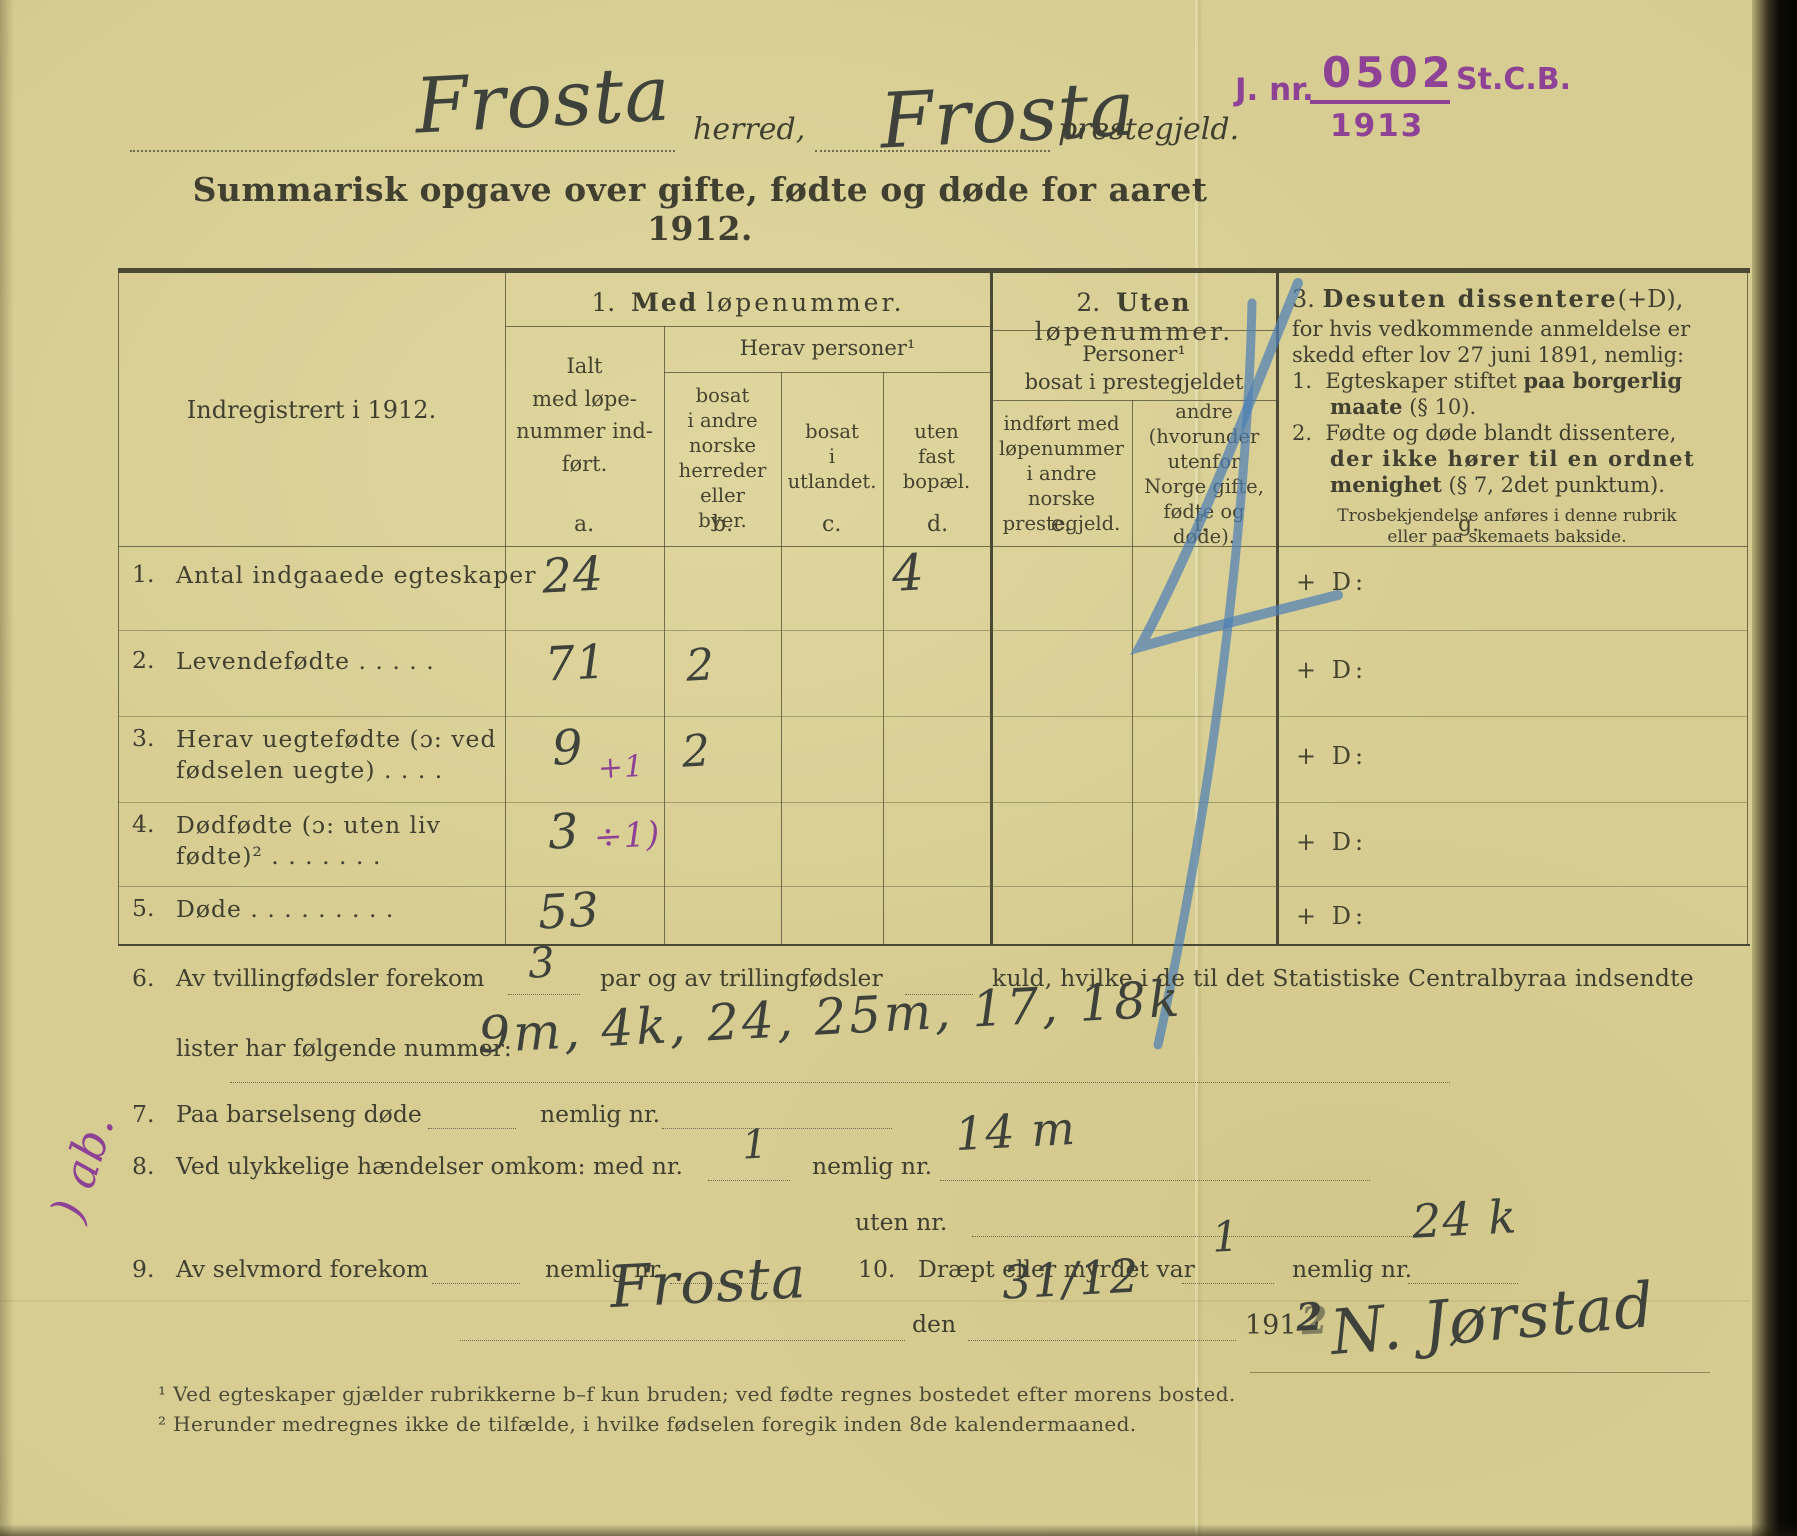 This screenshot has height=1536, width=1797. Describe the element at coordinates (883, 658) in the screenshot. I see `divider-c-d` at that location.